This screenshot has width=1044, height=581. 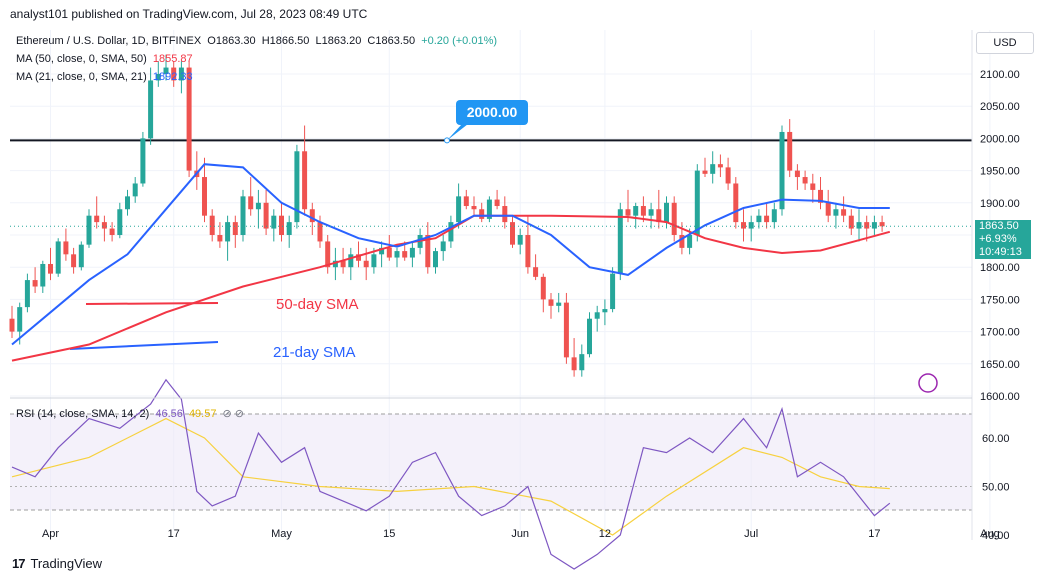 I want to click on ma21-value: 1892.33, so click(x=172, y=77).